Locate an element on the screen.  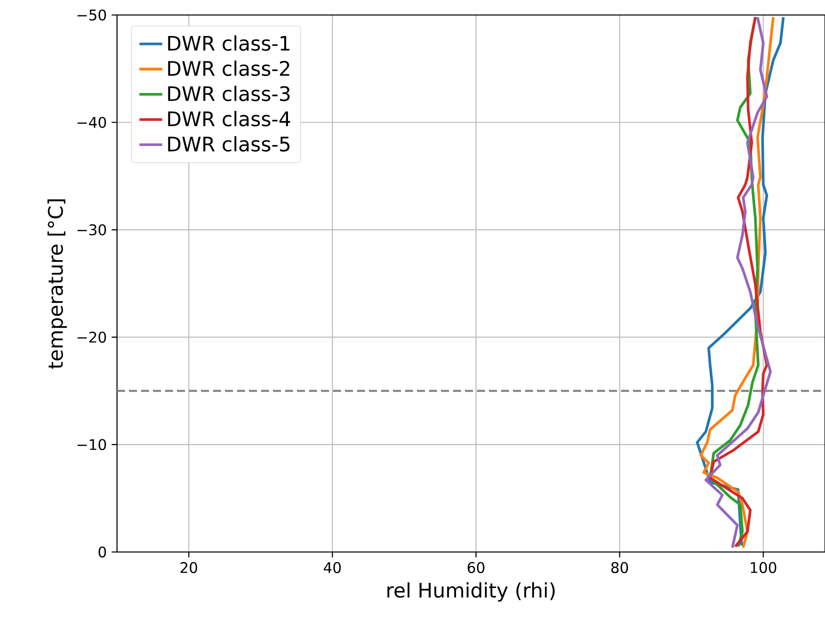
legend-label: DWR class-4 is located at coordinates (229, 118).